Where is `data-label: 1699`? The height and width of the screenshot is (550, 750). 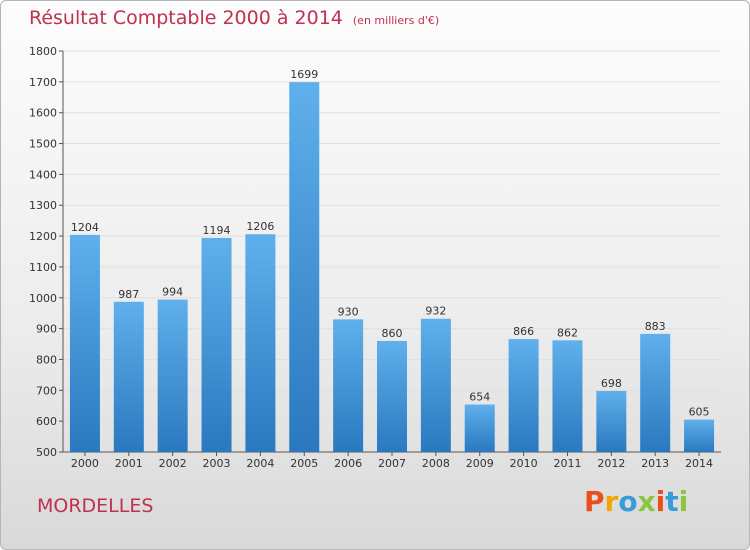 data-label: 1699 is located at coordinates (304, 74).